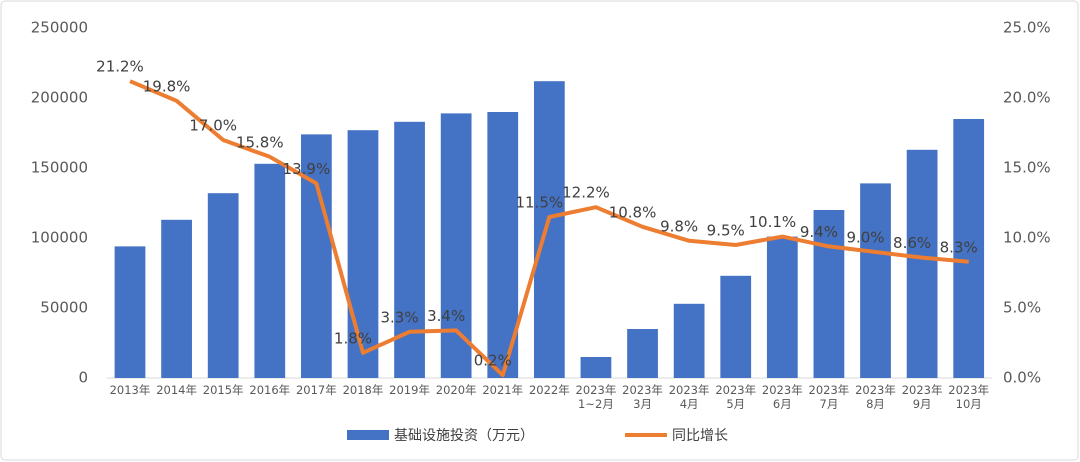 The image size is (1080, 462). I want to click on legend-swatch, so click(368, 435).